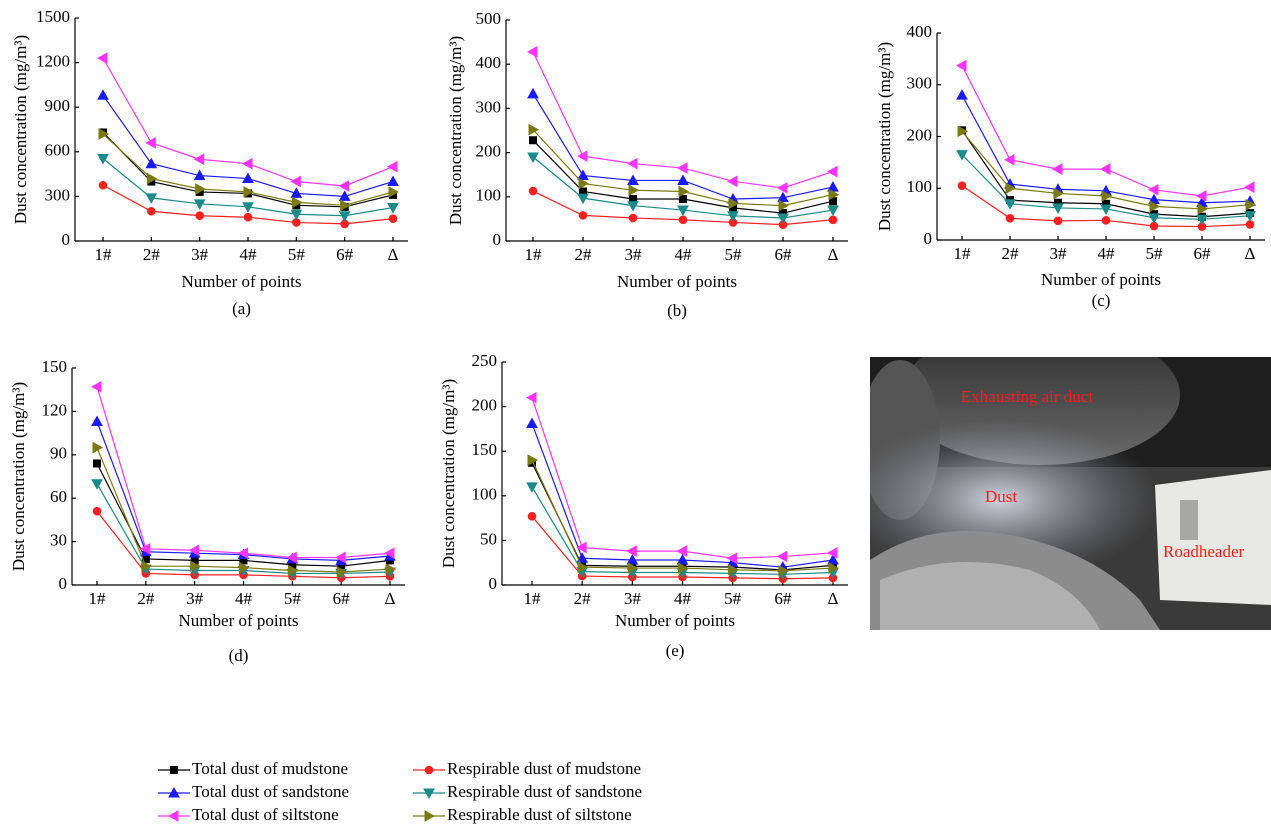 Image resolution: width=1271 pixels, height=828 pixels. What do you see at coordinates (539, 814) in the screenshot?
I see `legend-label: Respirable dust of siltstone` at bounding box center [539, 814].